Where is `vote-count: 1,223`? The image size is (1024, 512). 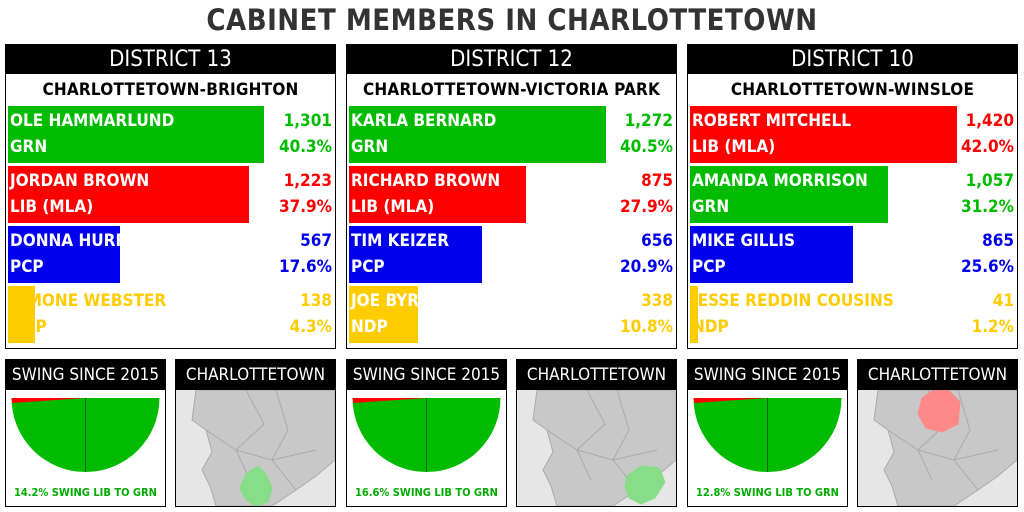 vote-count: 1,223 is located at coordinates (307, 181).